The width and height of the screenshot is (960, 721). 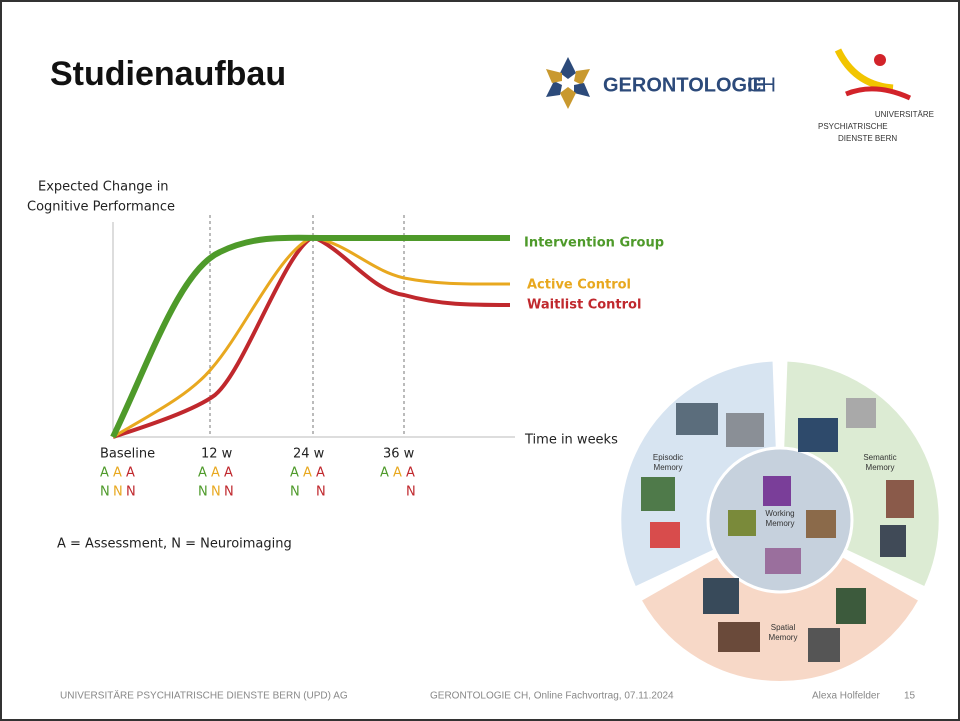 I want to click on curve-intervention, so click(x=310, y=336).